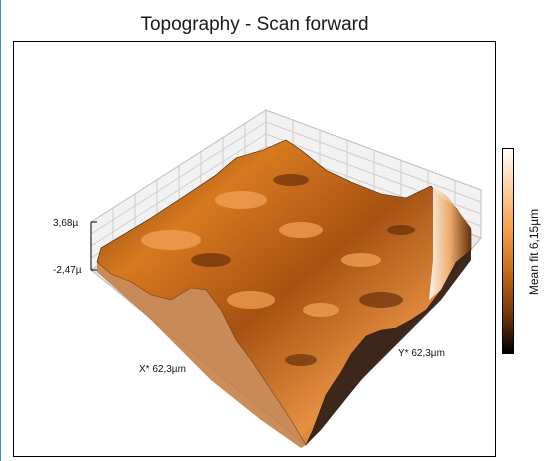  Describe the element at coordinates (534, 252) in the screenshot. I see `colorbar-label: Mean fit 6,15µm` at that location.